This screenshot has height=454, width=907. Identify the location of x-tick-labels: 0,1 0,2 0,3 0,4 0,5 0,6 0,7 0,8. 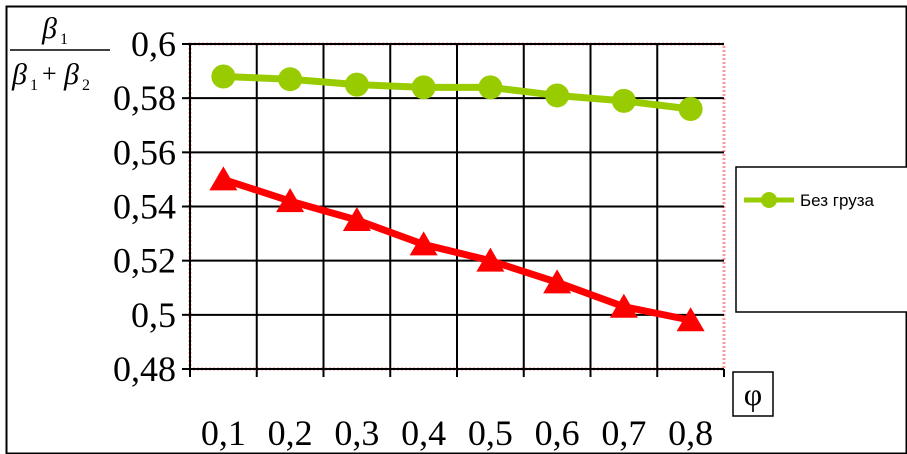
(457, 433).